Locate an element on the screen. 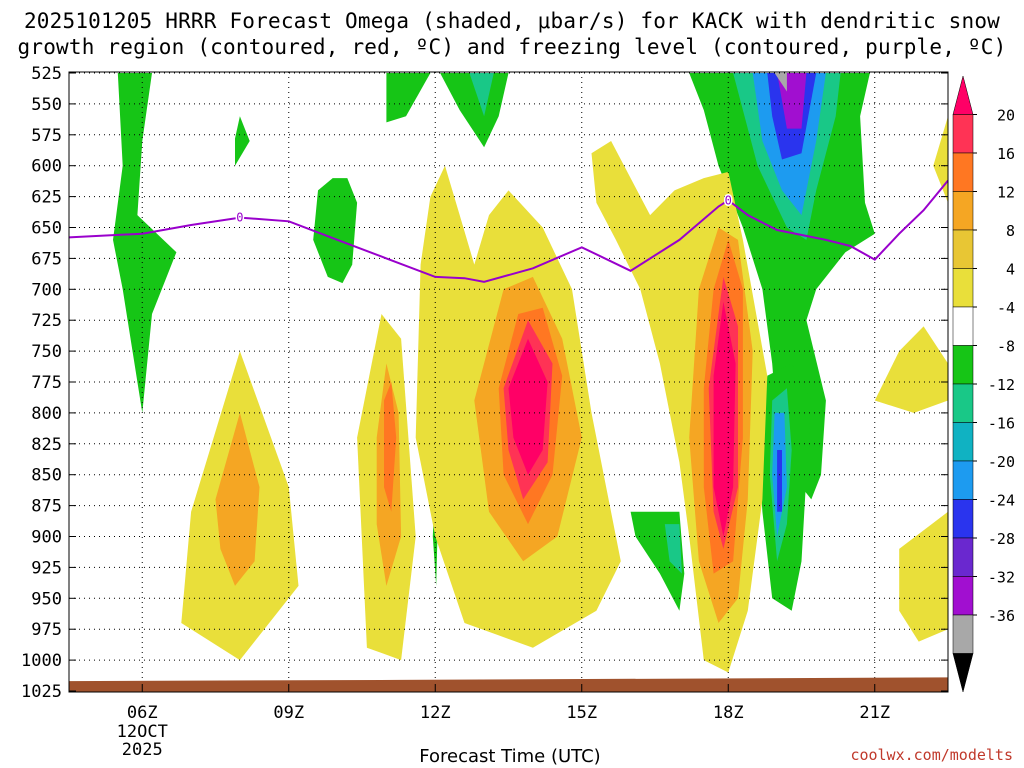  omega-area-blue is located at coordinates (779, 481).